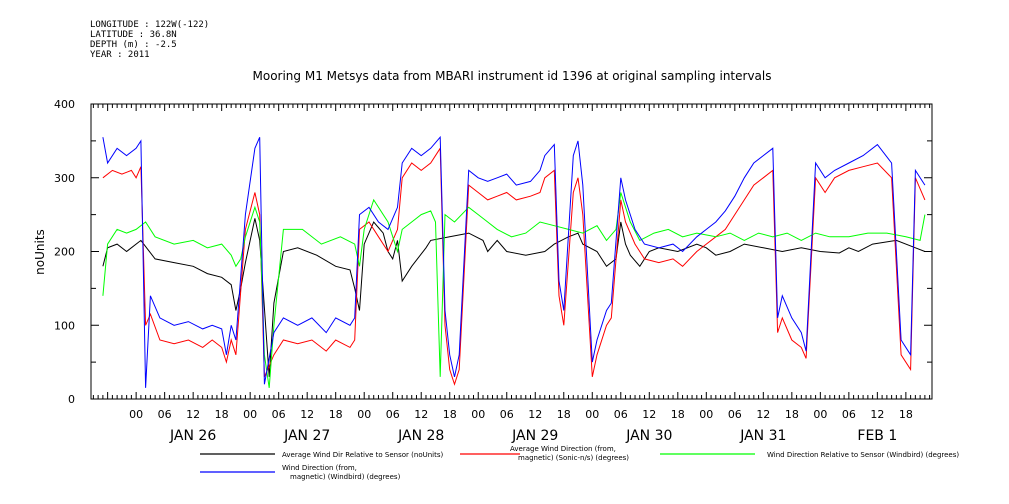 The height and width of the screenshot is (504, 1009). What do you see at coordinates (192, 436) in the screenshot?
I see `x-day-label: JAN 26` at bounding box center [192, 436].